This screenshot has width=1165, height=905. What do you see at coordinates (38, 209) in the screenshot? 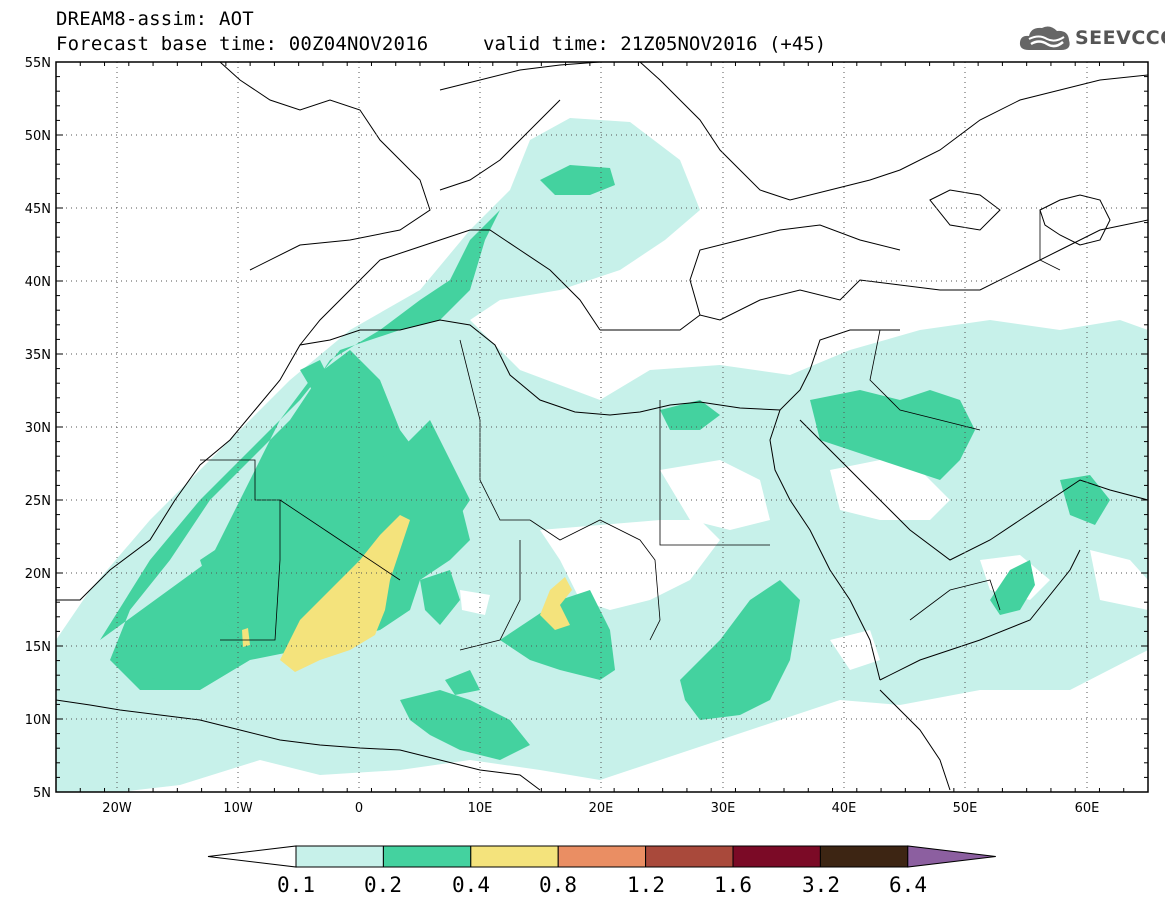
I see `lat-label: 45N` at bounding box center [38, 209].